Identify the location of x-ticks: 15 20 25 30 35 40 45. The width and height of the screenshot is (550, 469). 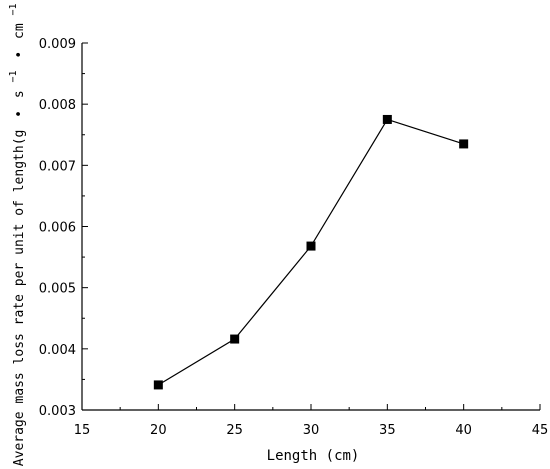
(311, 421).